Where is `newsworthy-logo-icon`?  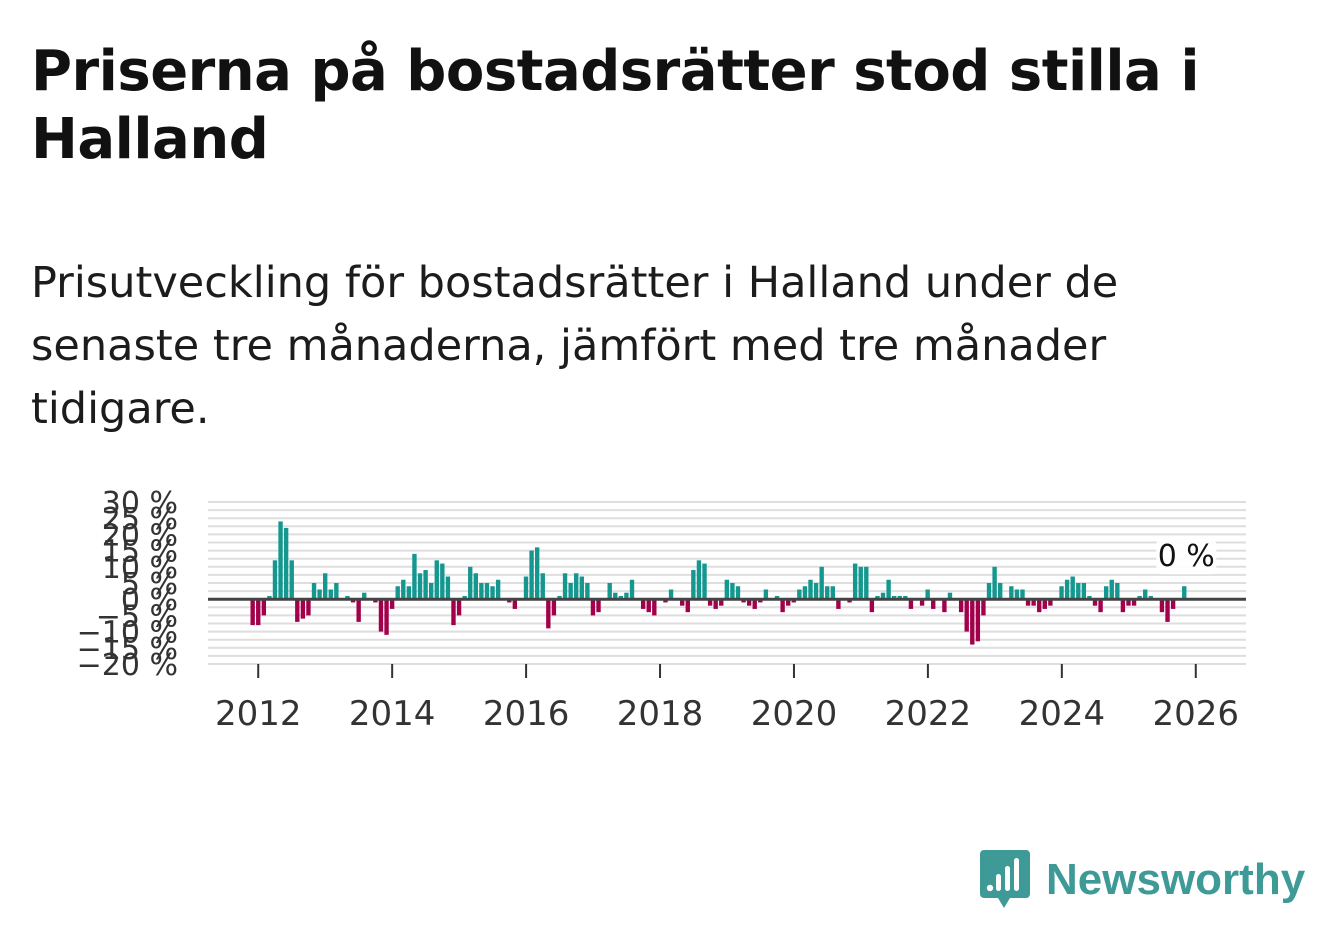
newsworthy-logo-icon is located at coordinates (1005, 879).